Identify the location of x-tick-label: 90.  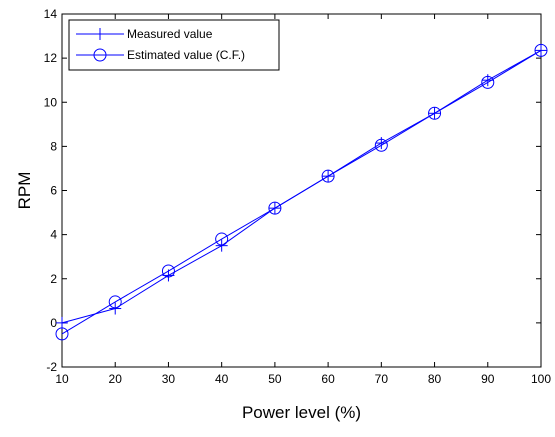
(488, 379).